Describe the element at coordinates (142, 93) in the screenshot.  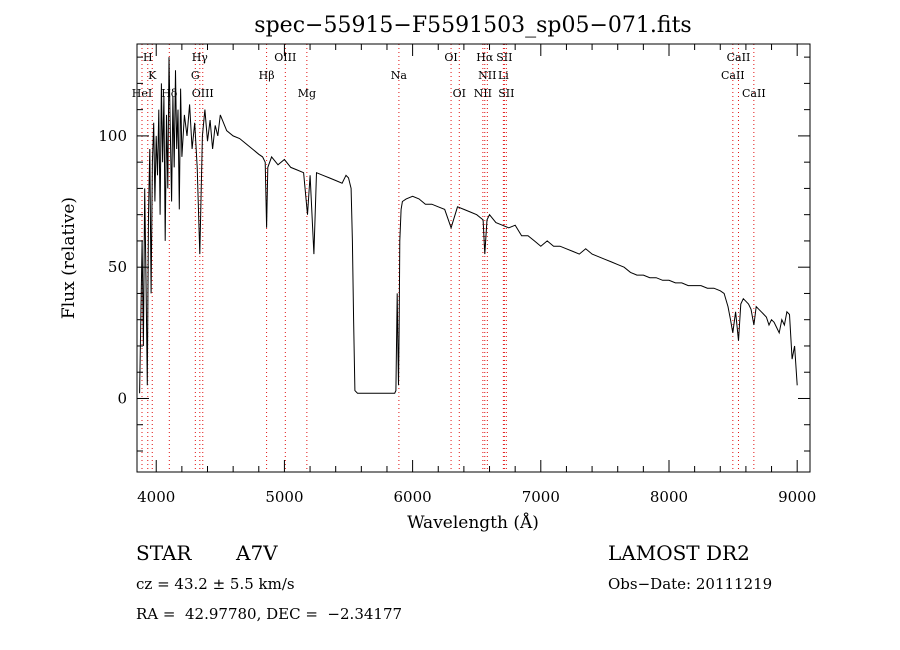
I see `line-label-2: HeI` at that location.